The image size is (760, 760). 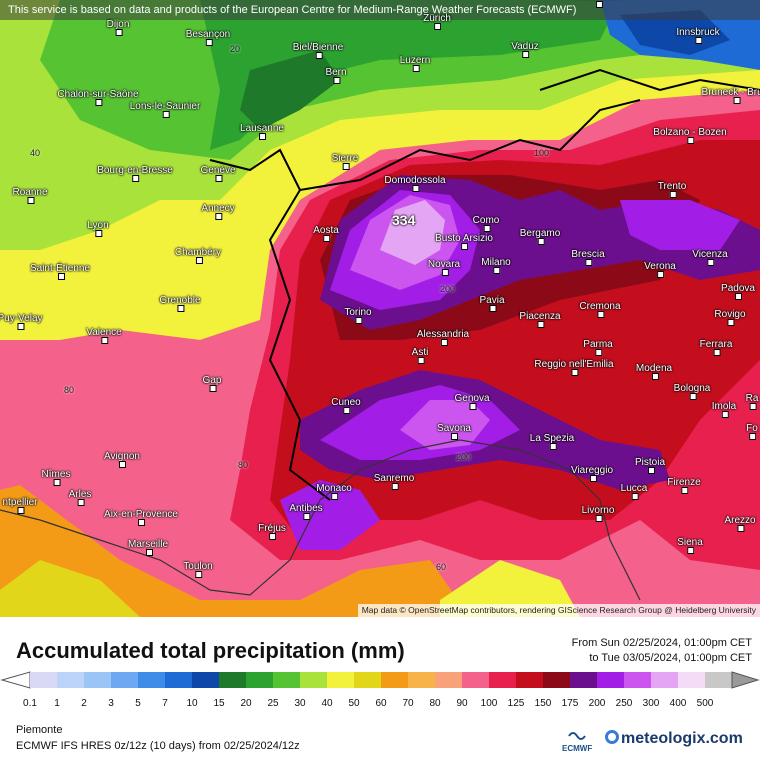 What do you see at coordinates (56, 477) in the screenshot?
I see `city-label: Nîmes` at bounding box center [56, 477].